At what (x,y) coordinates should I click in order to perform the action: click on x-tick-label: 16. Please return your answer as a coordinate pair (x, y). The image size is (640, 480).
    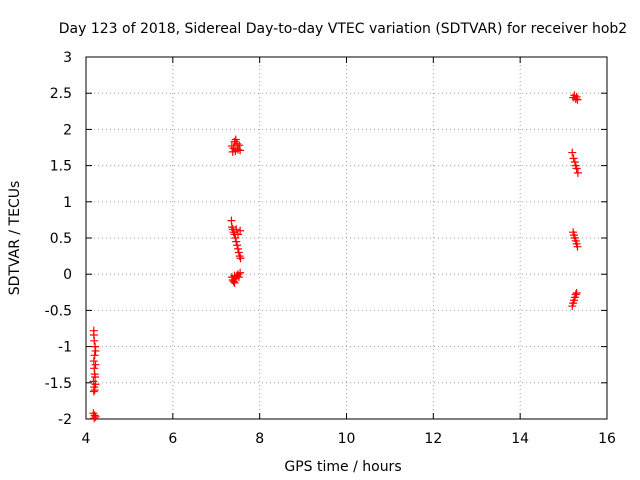
    Looking at the image, I should click on (607, 439).